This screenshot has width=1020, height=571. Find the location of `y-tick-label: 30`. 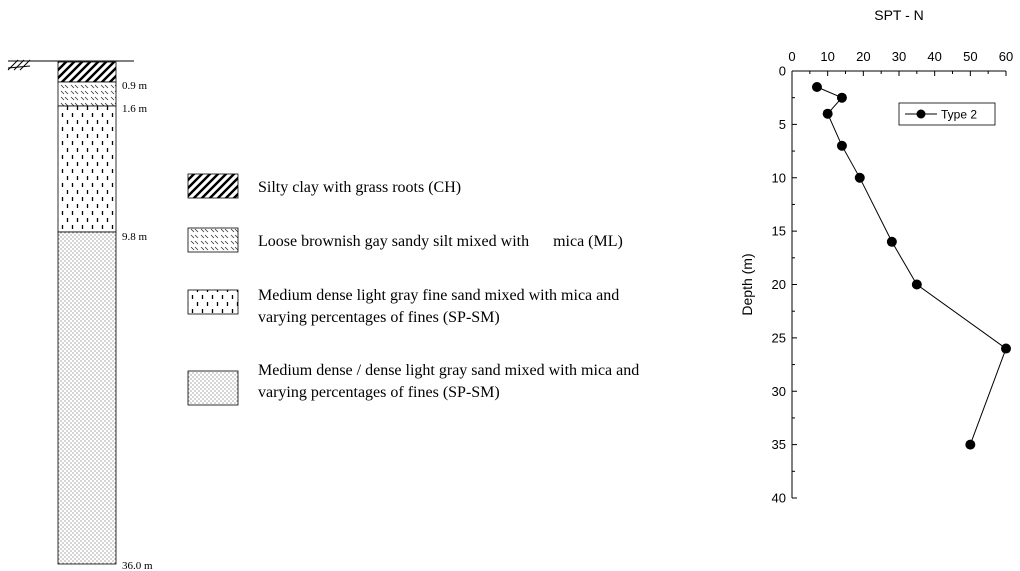

y-tick-label: 30 is located at coordinates (779, 391).